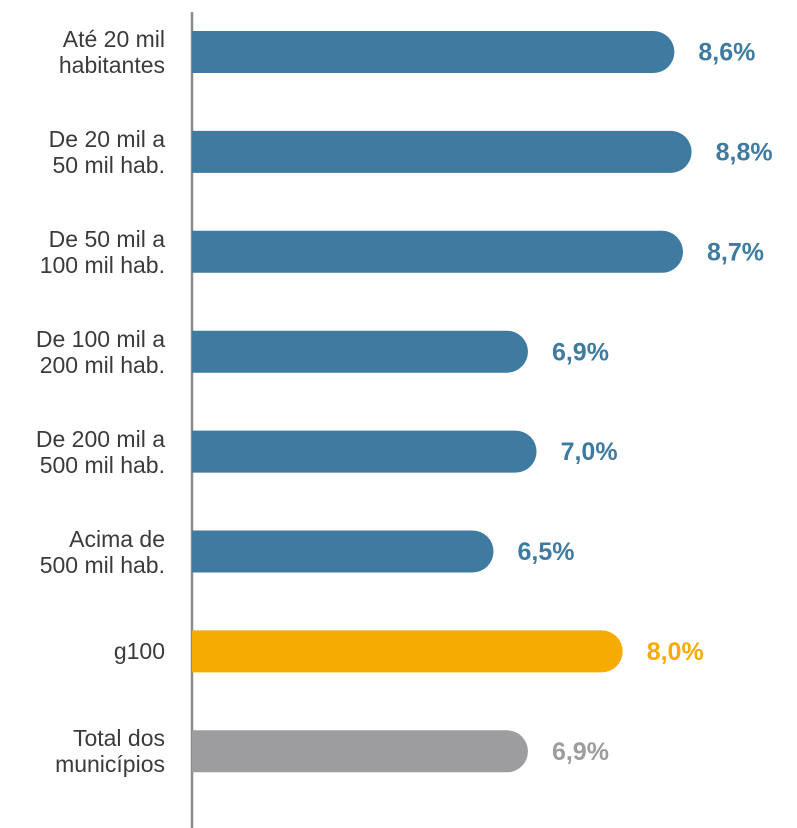 The height and width of the screenshot is (828, 797). Describe the element at coordinates (102, 251) in the screenshot. I see `category-label: De 50 mil a 100 mil hab.` at that location.